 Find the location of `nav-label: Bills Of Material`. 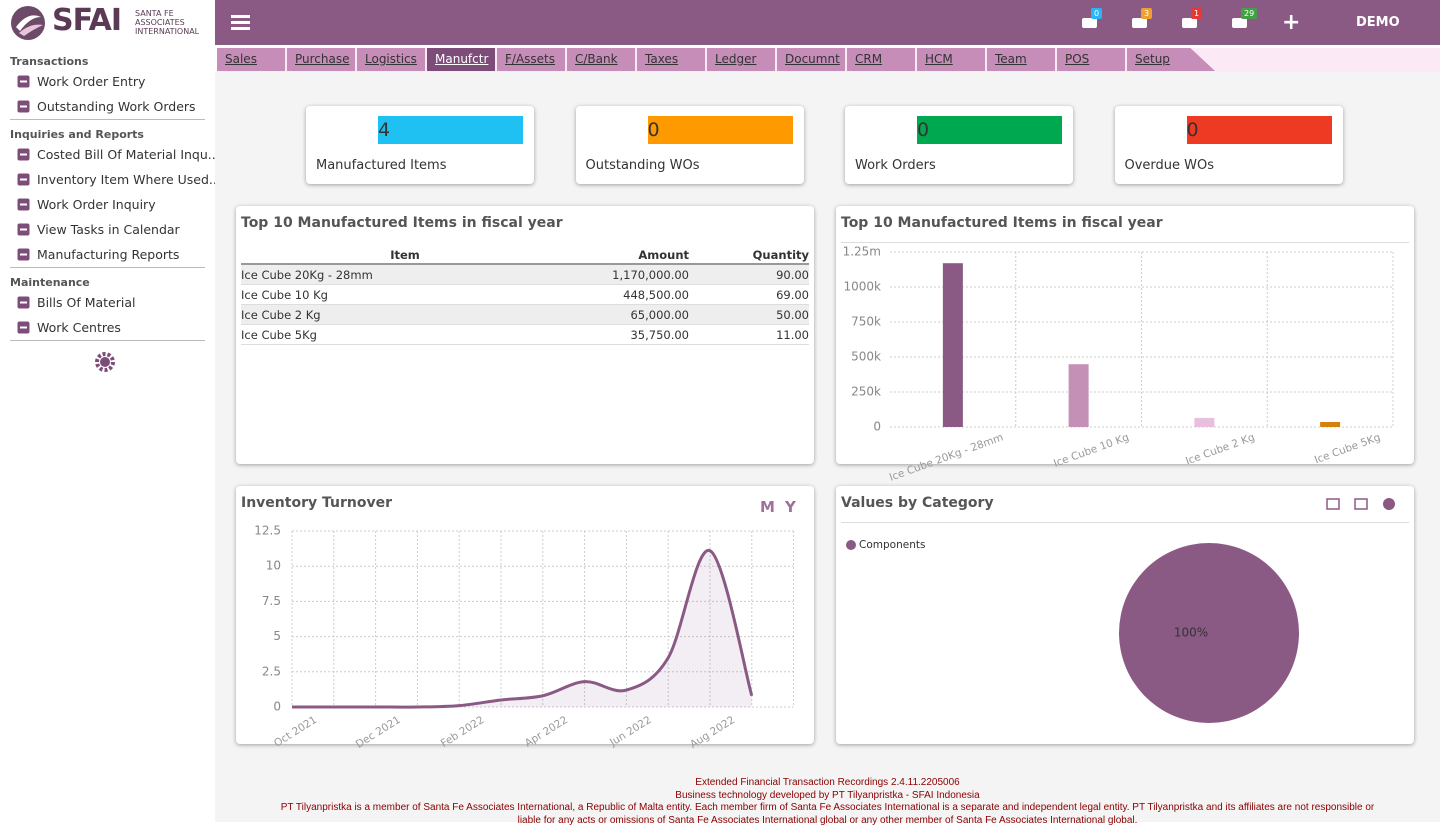

nav-label: Bills Of Material is located at coordinates (86, 302).